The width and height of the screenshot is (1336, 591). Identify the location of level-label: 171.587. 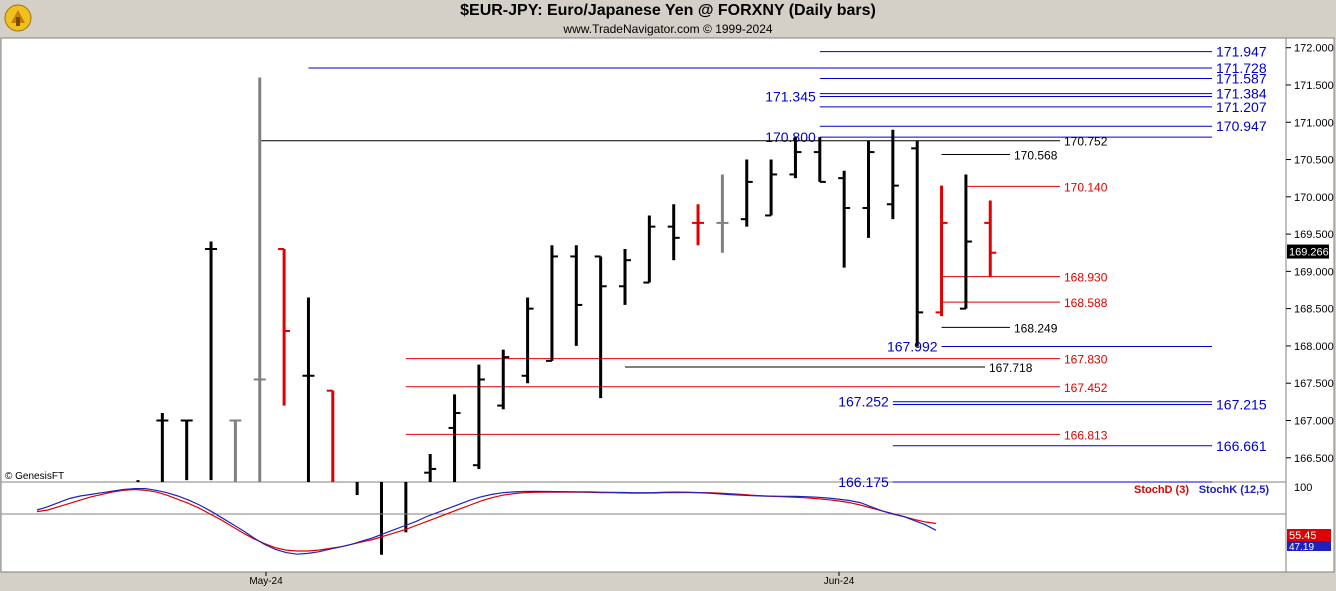
(1241, 78).